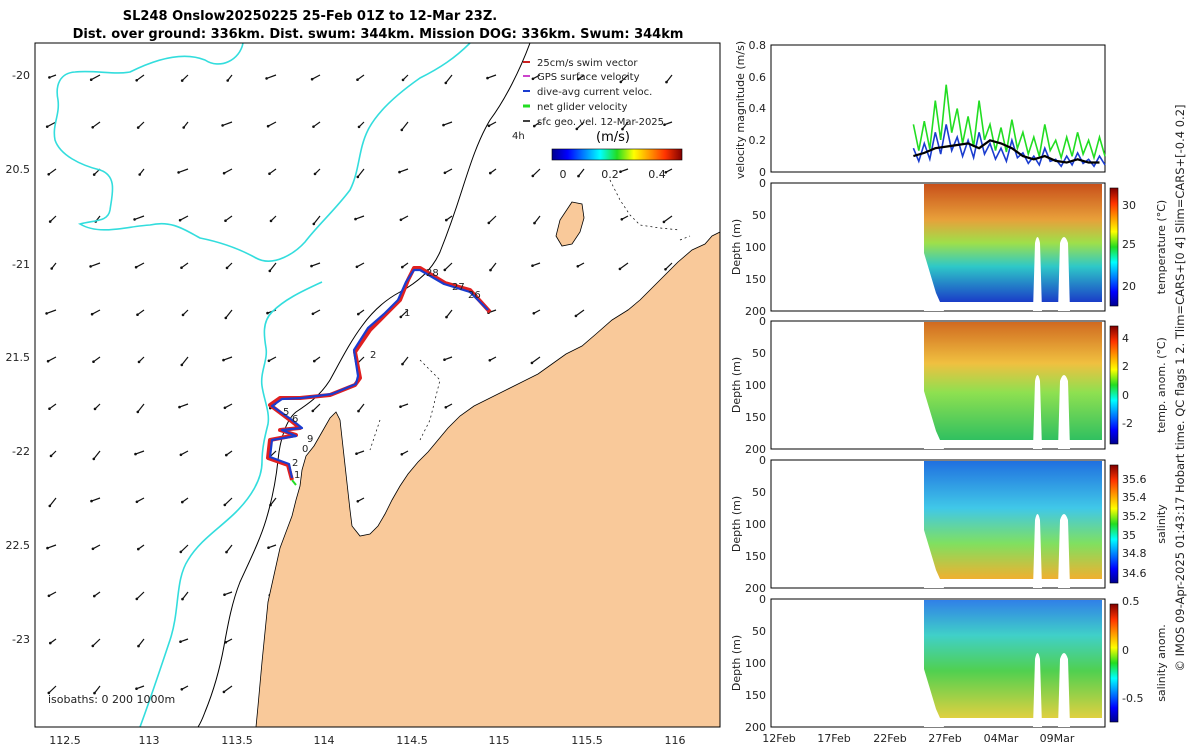 The width and height of the screenshot is (1200, 754). What do you see at coordinates (588, 77) in the screenshot?
I see `legend-gps: GPS surface velocity` at bounding box center [588, 77].